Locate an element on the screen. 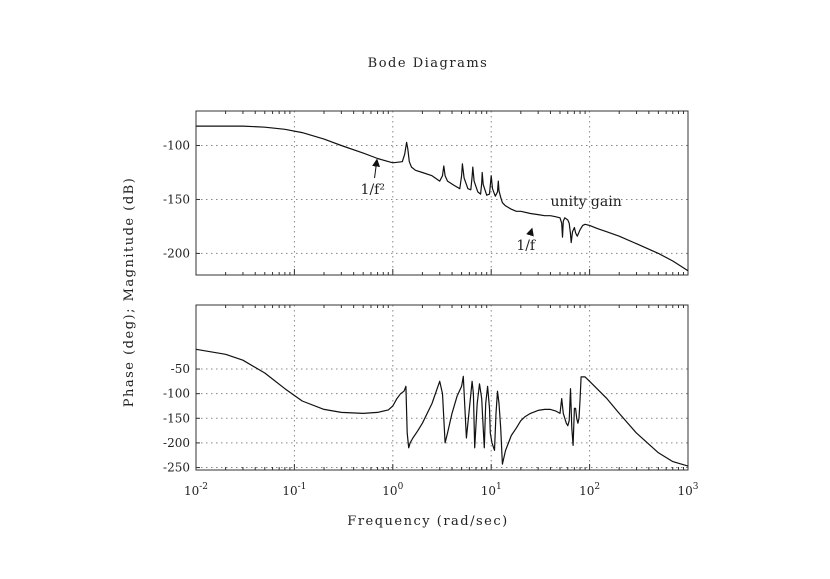  phase-y-tick-label: -200 is located at coordinates (176, 443).